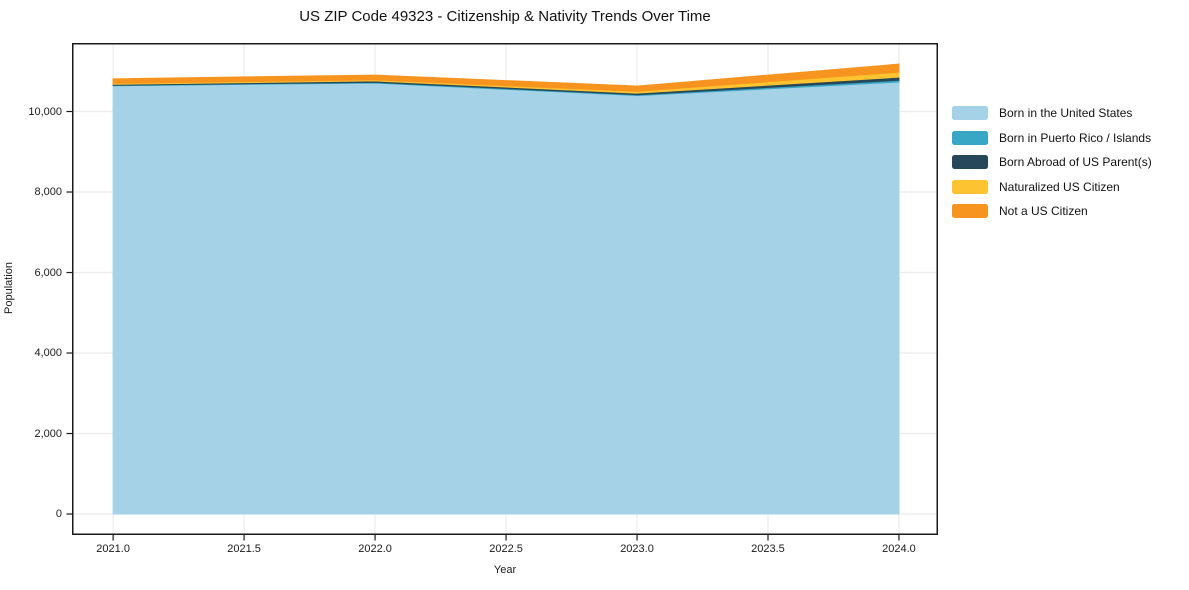  I want to click on x-tick-label: 2024.0, so click(899, 549).